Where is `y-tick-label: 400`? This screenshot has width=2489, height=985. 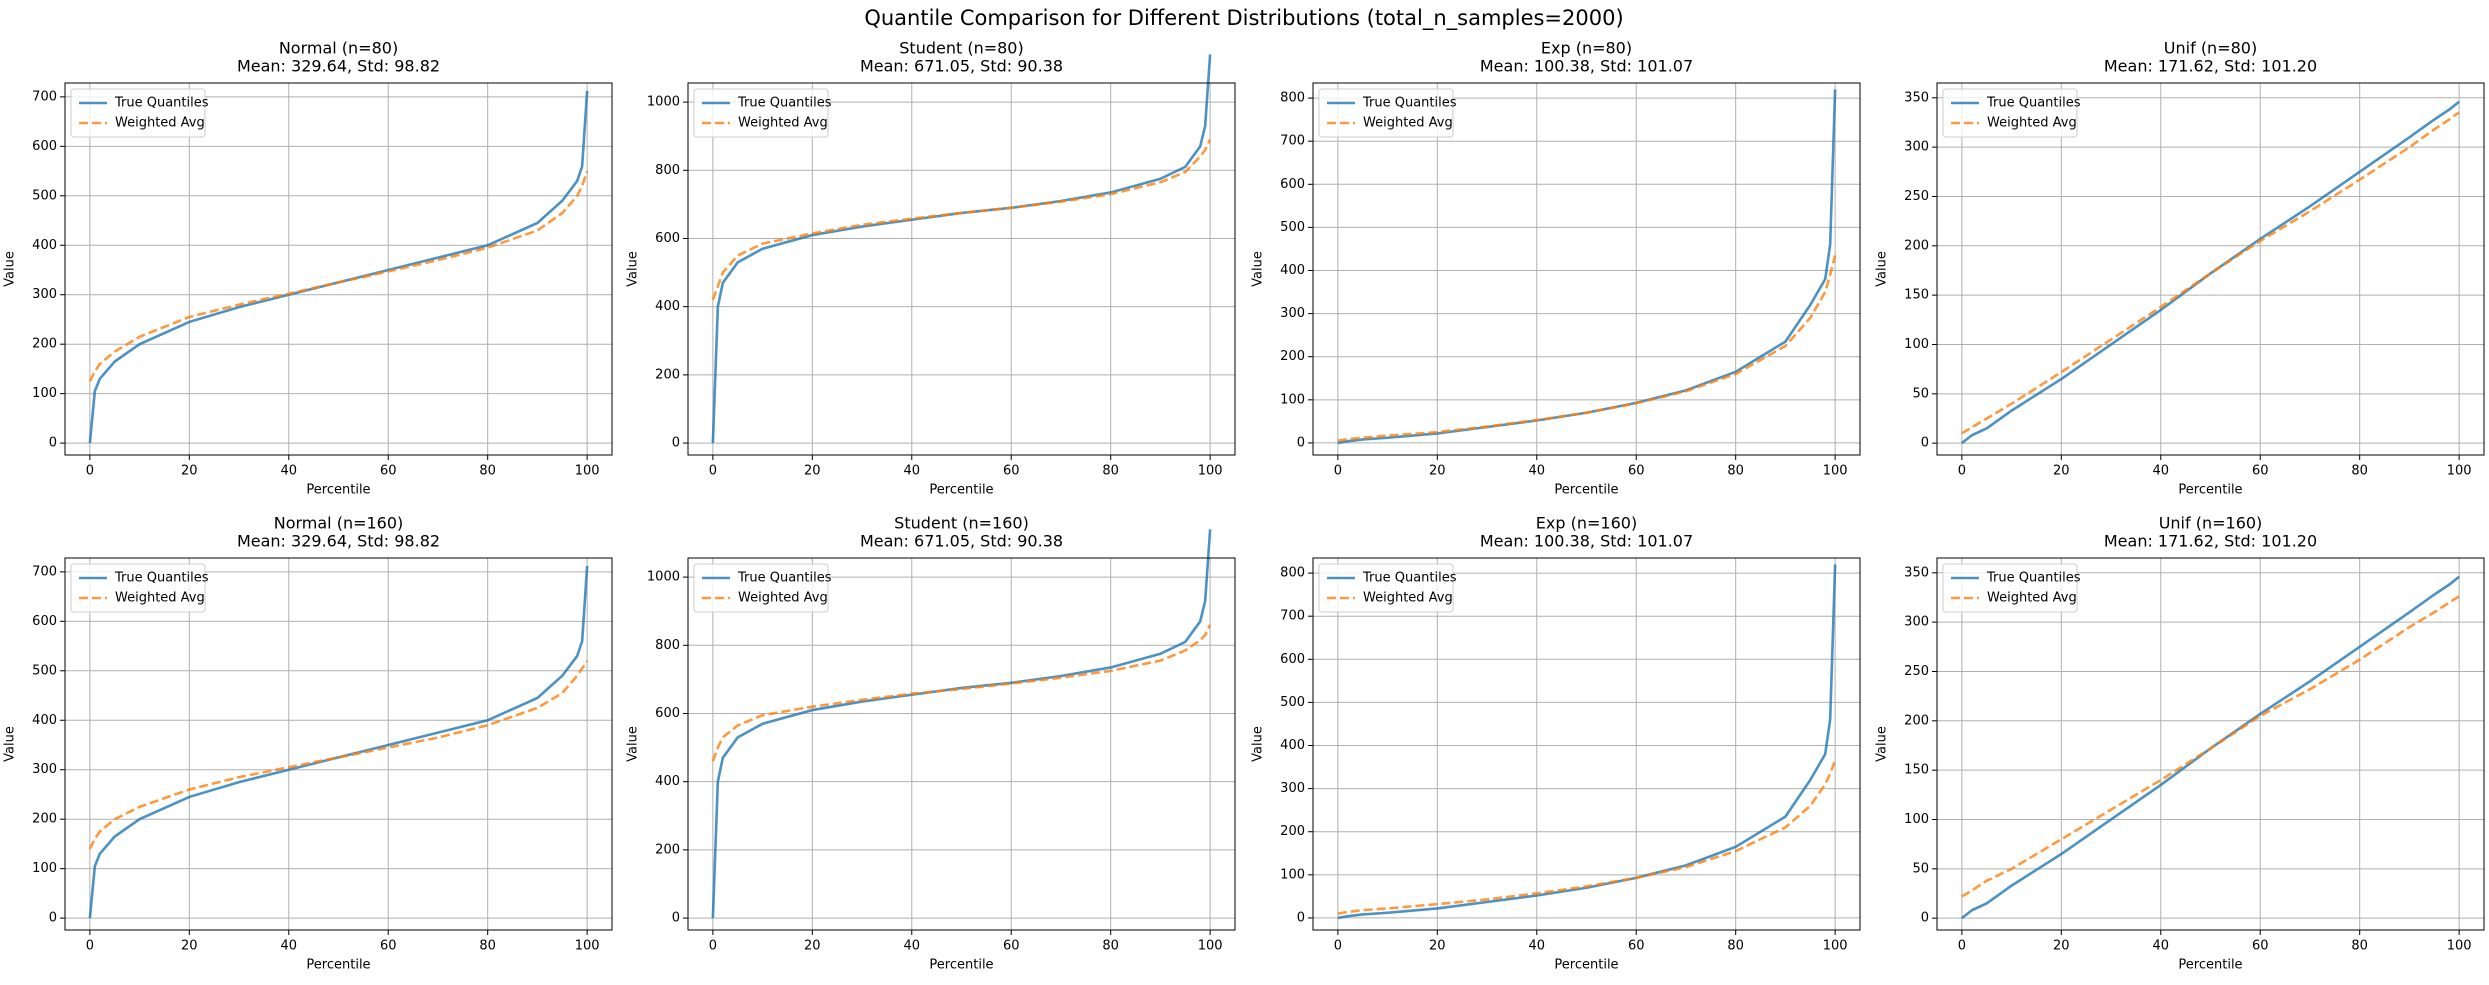 y-tick-label: 400 is located at coordinates (667, 781).